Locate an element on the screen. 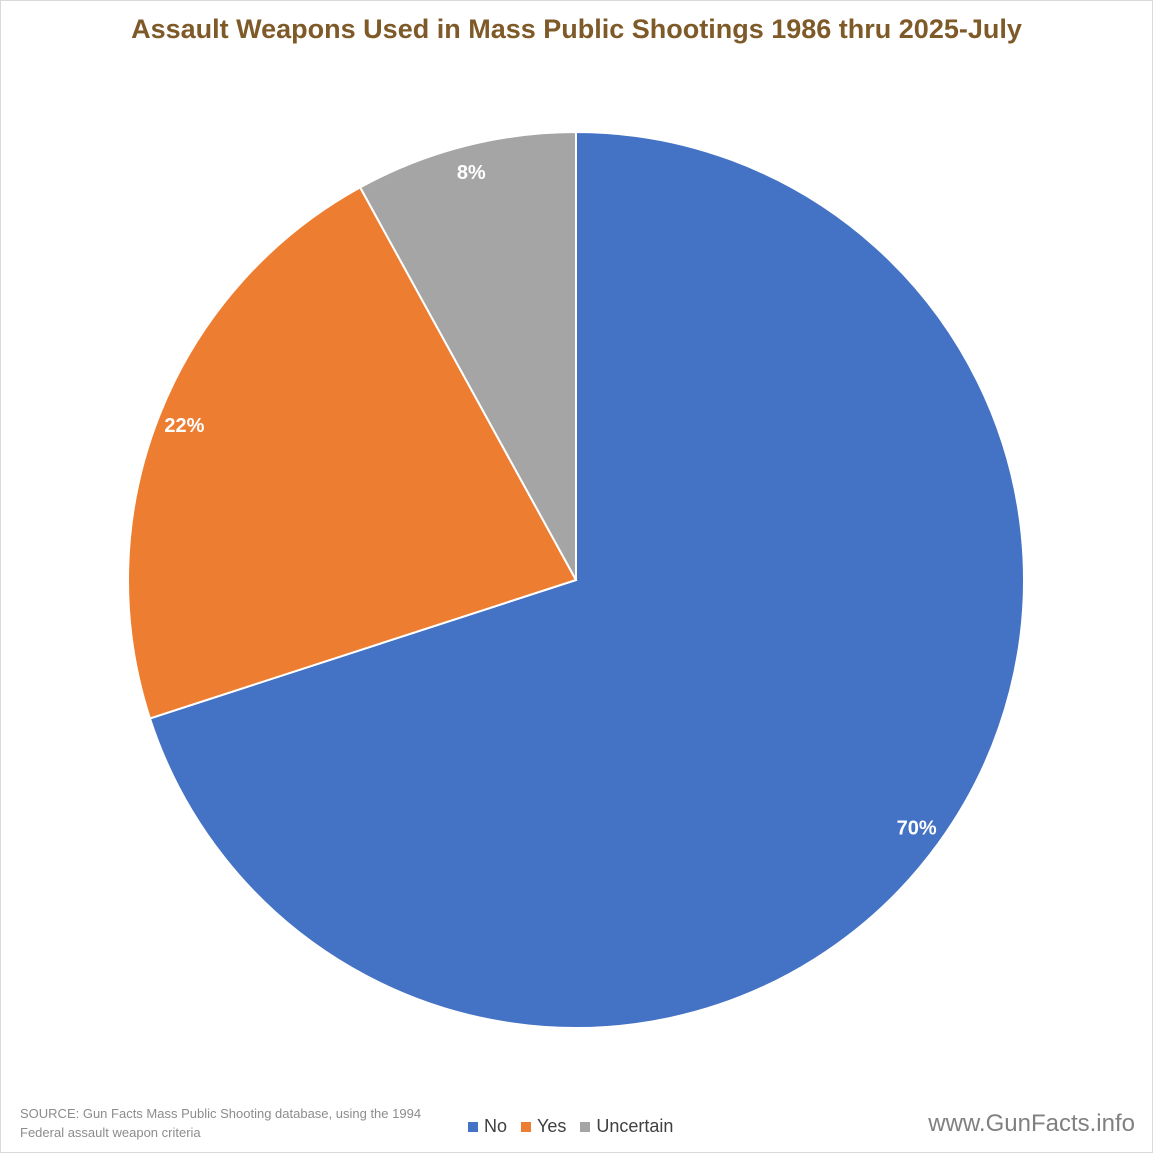  legend-item-uncertain: Uncertain is located at coordinates (626, 1126).